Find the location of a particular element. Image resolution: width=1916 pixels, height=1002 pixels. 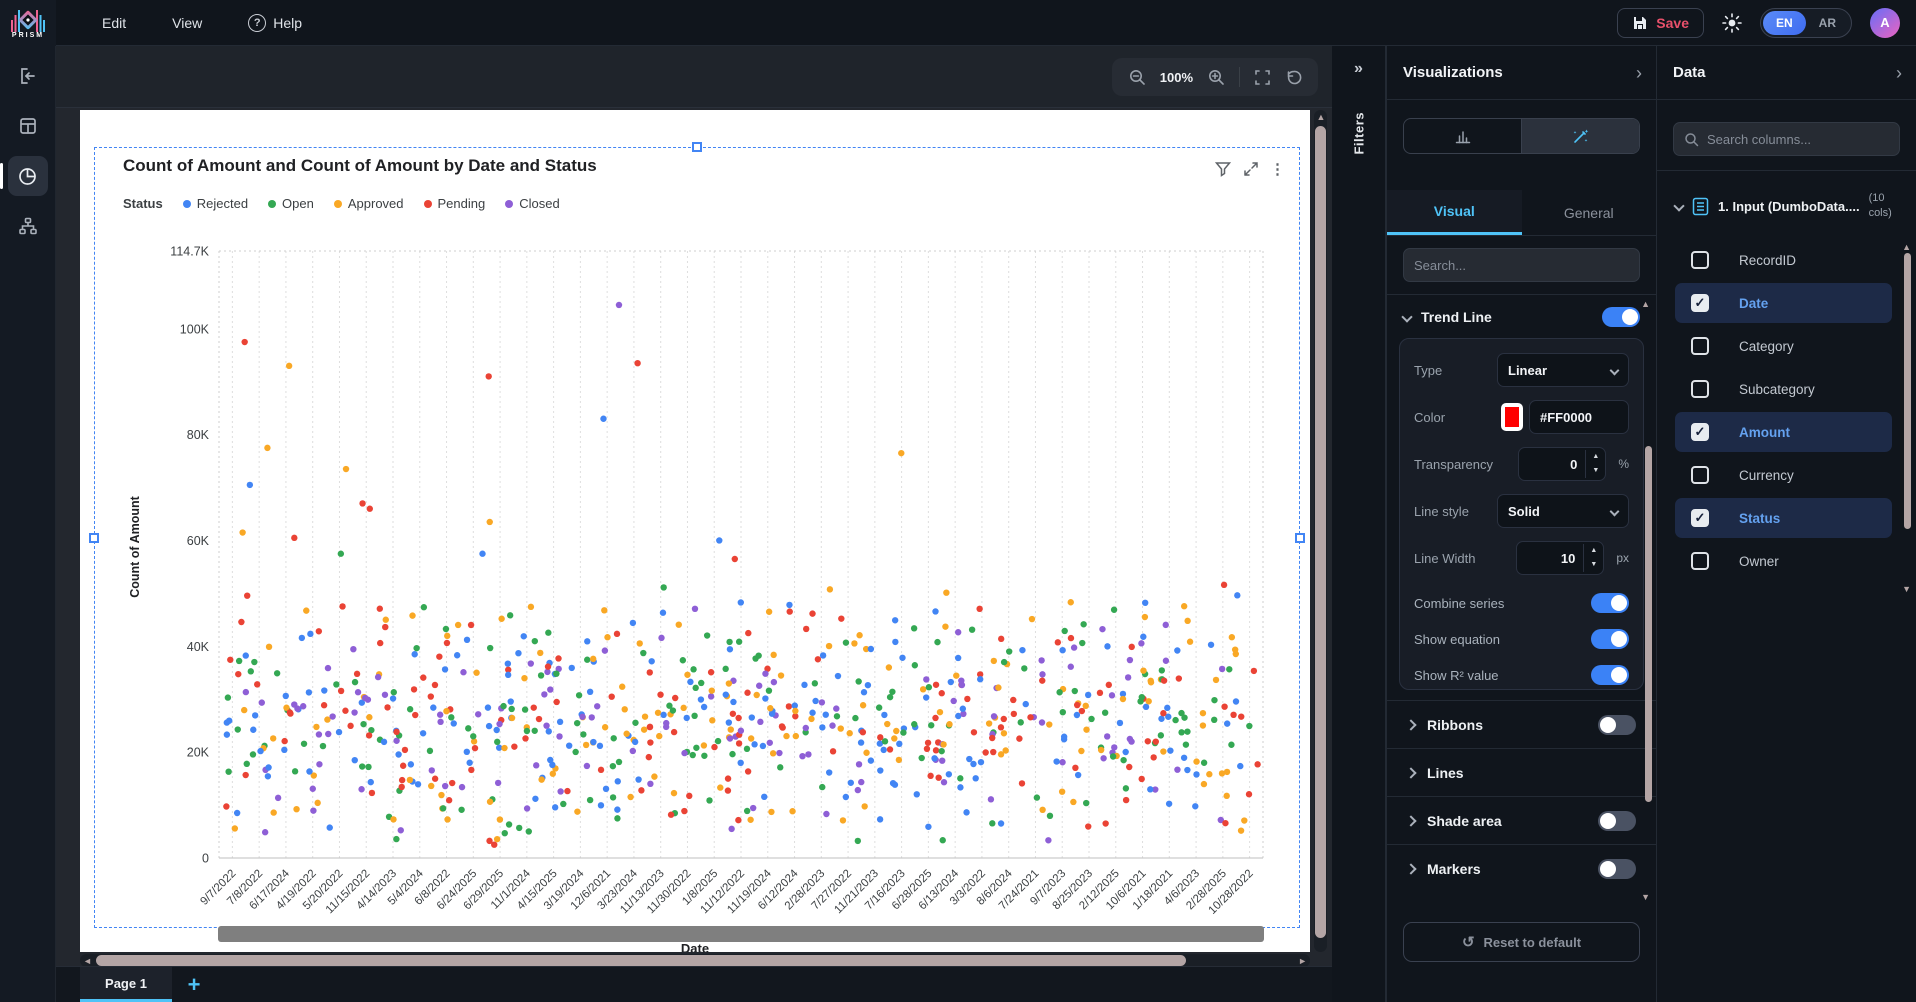

selection-handle-top is located at coordinates (697, 147).